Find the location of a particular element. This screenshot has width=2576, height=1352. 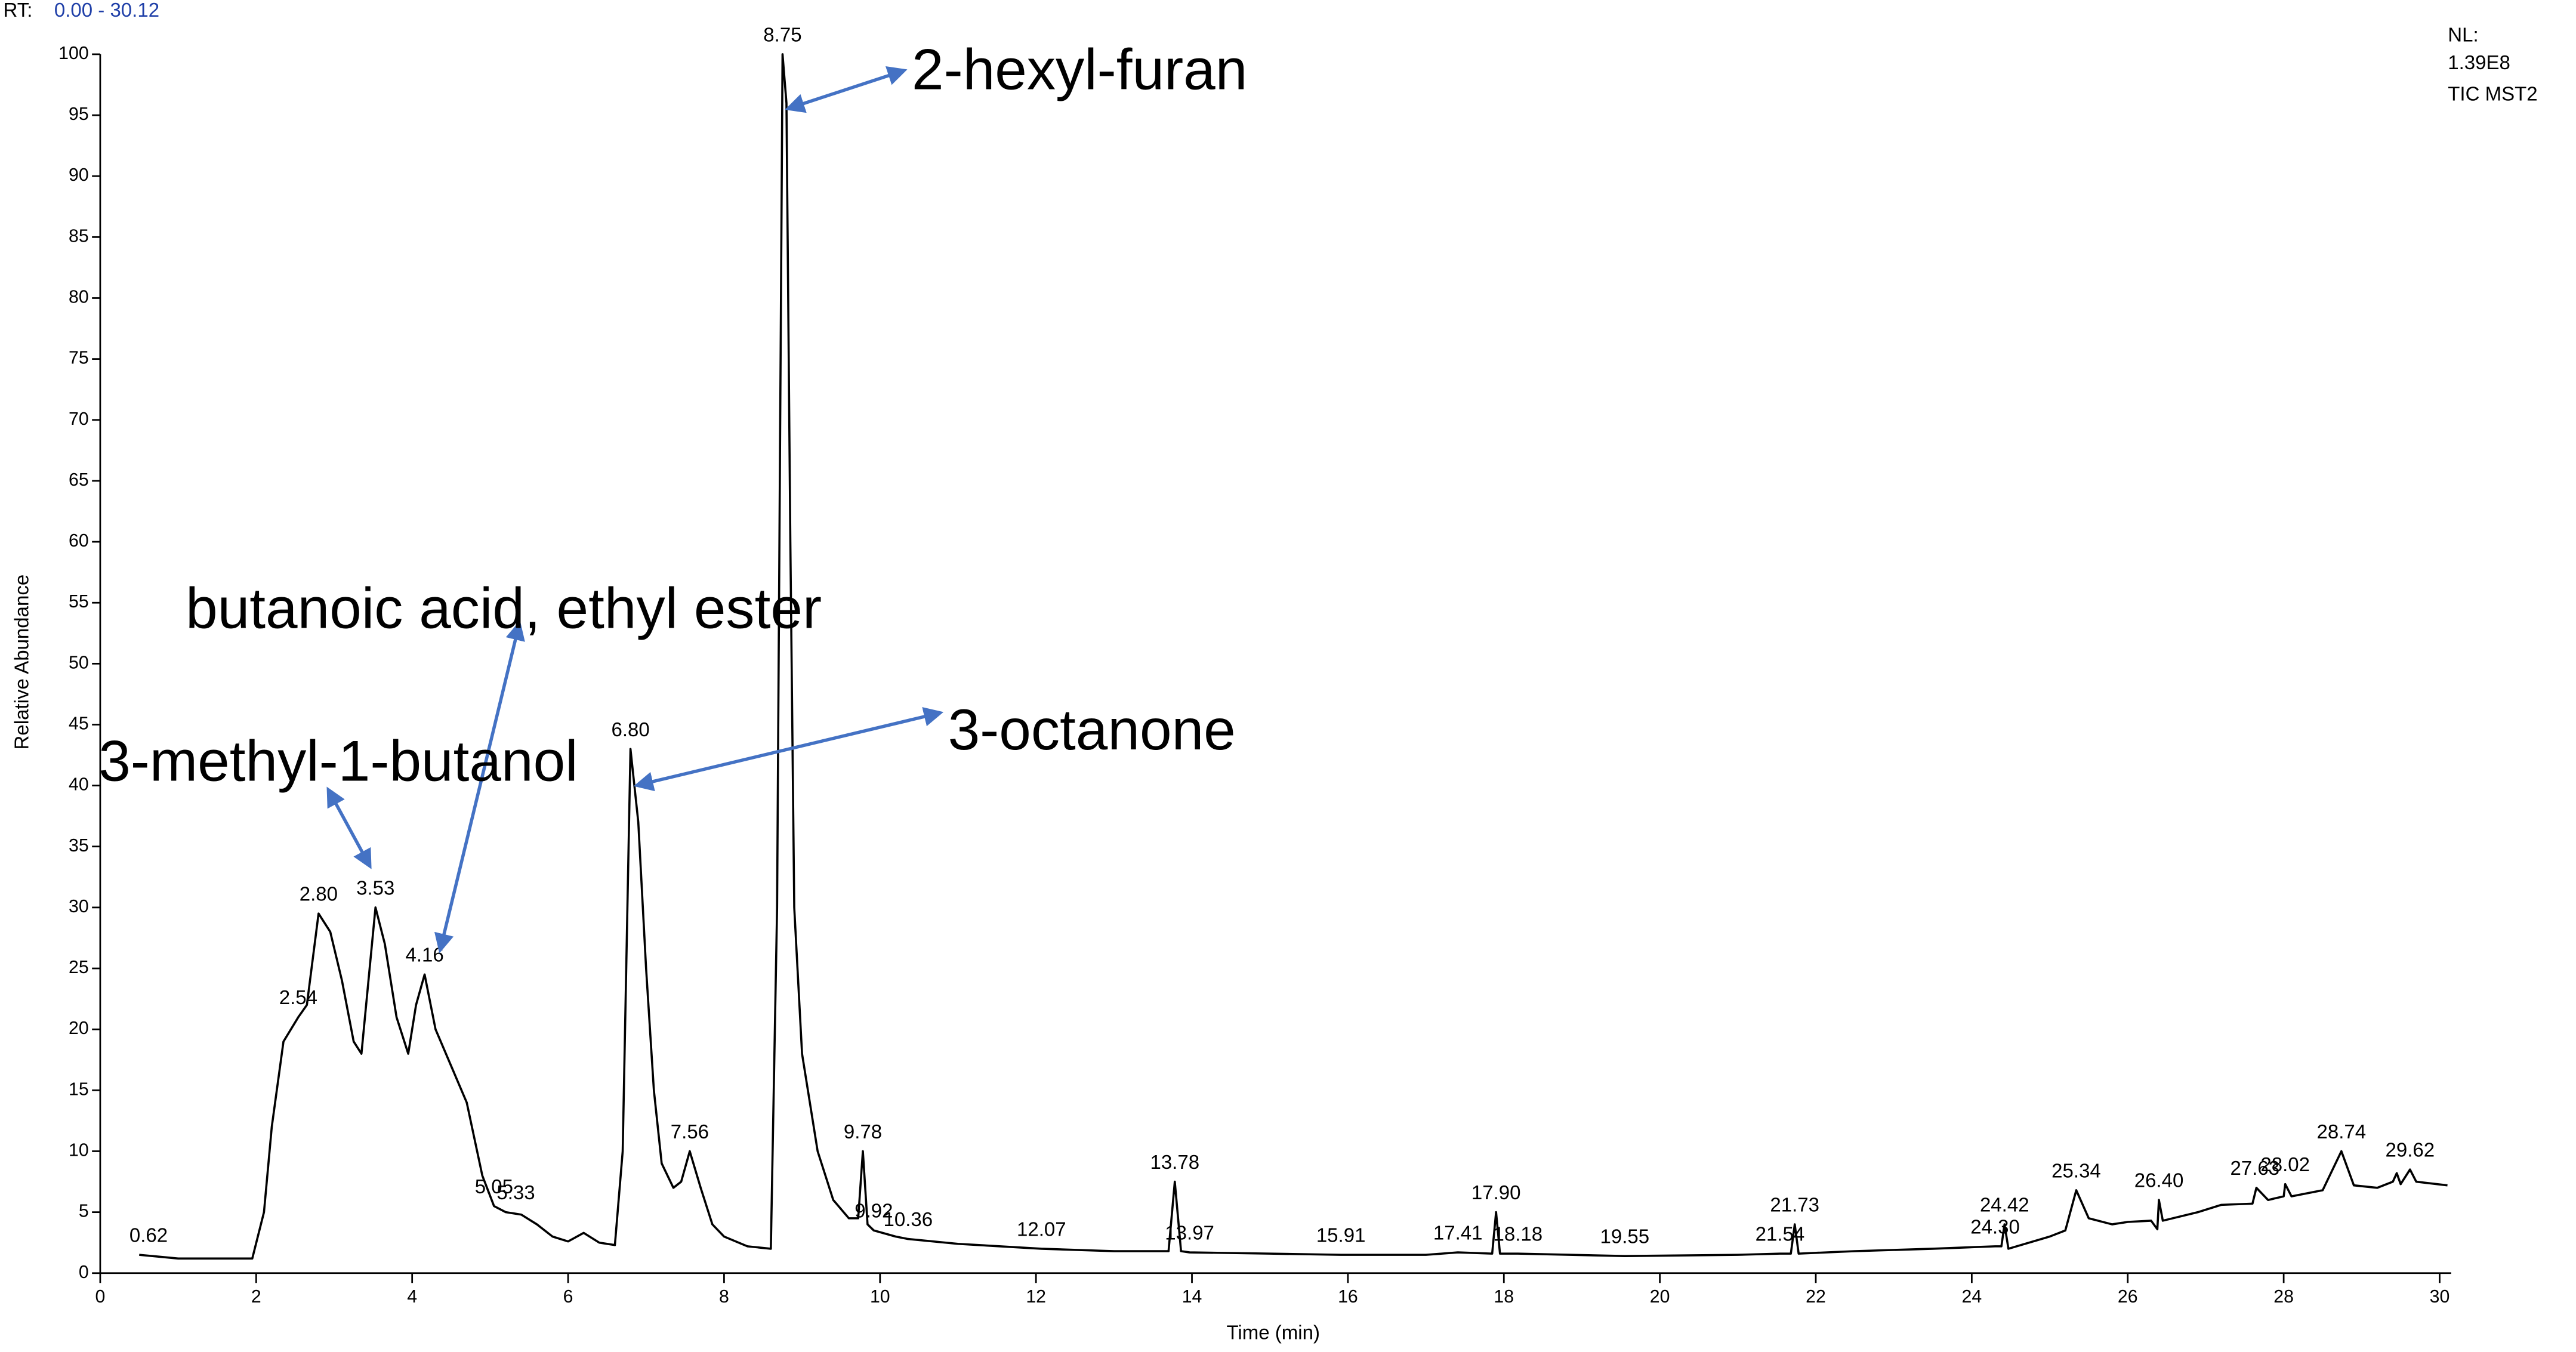

y-tick-label: 75 is located at coordinates (79, 358).